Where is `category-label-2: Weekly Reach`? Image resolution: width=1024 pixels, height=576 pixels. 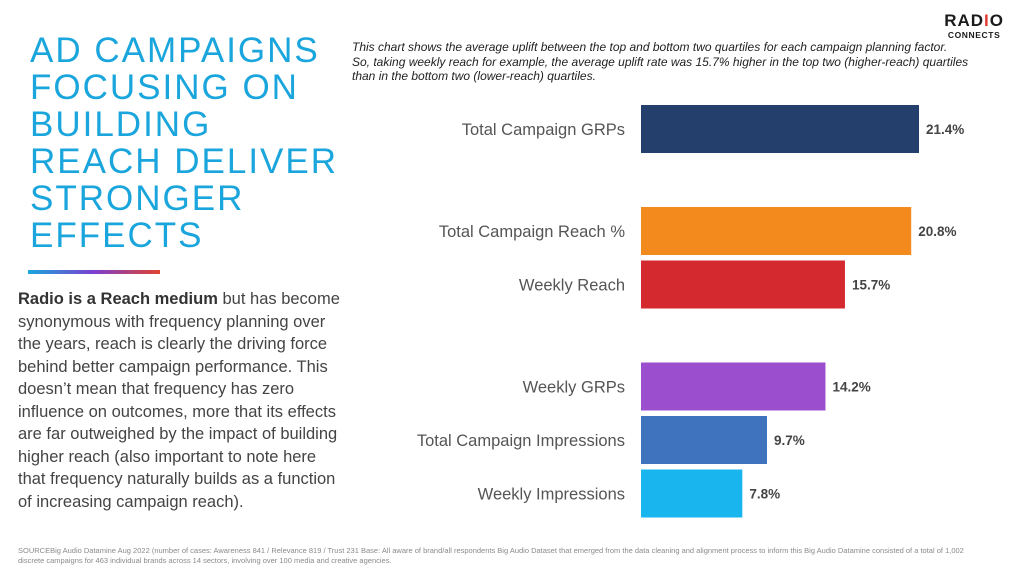
category-label-2: Weekly Reach is located at coordinates (572, 286).